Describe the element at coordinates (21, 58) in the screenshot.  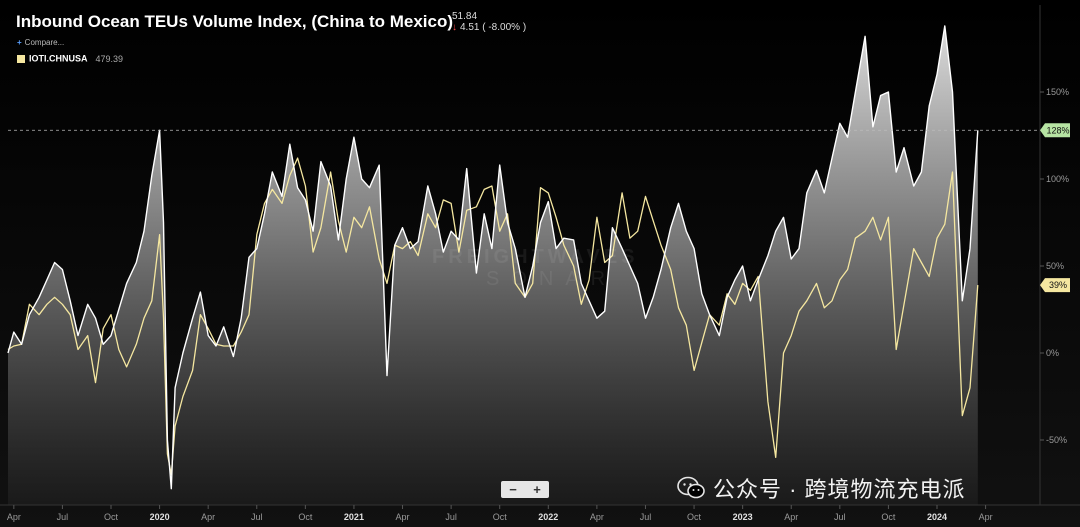
I see `legend-swatch` at that location.